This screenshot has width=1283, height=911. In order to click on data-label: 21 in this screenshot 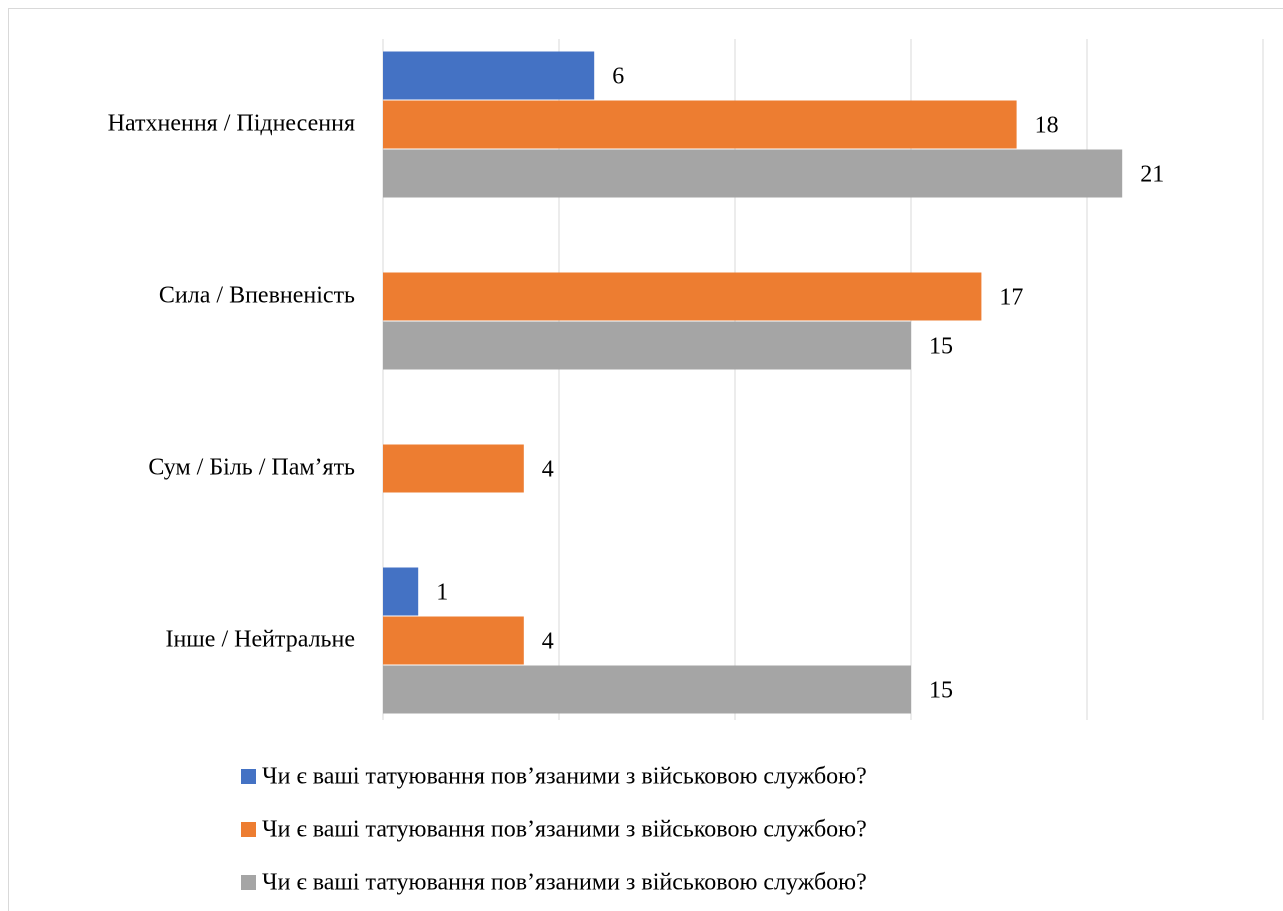, I will do `click(1152, 175)`.